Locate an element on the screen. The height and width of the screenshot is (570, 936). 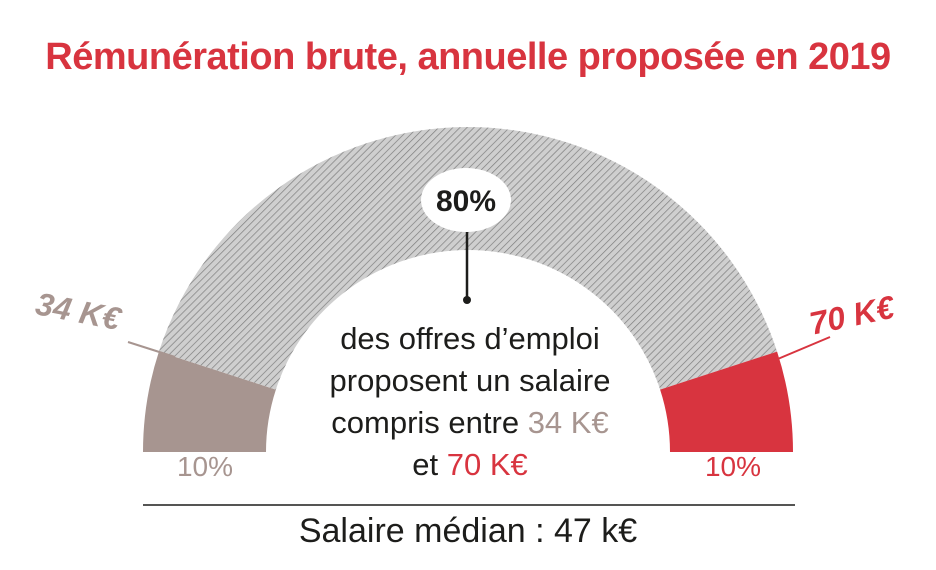
low-value: 34 K€ is located at coordinates (568, 422).